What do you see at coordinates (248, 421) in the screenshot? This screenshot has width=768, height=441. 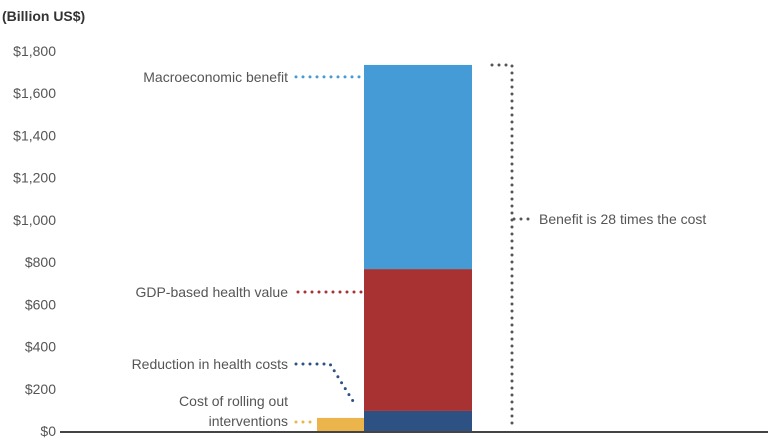 I see `label-cost-line2: interventions` at bounding box center [248, 421].